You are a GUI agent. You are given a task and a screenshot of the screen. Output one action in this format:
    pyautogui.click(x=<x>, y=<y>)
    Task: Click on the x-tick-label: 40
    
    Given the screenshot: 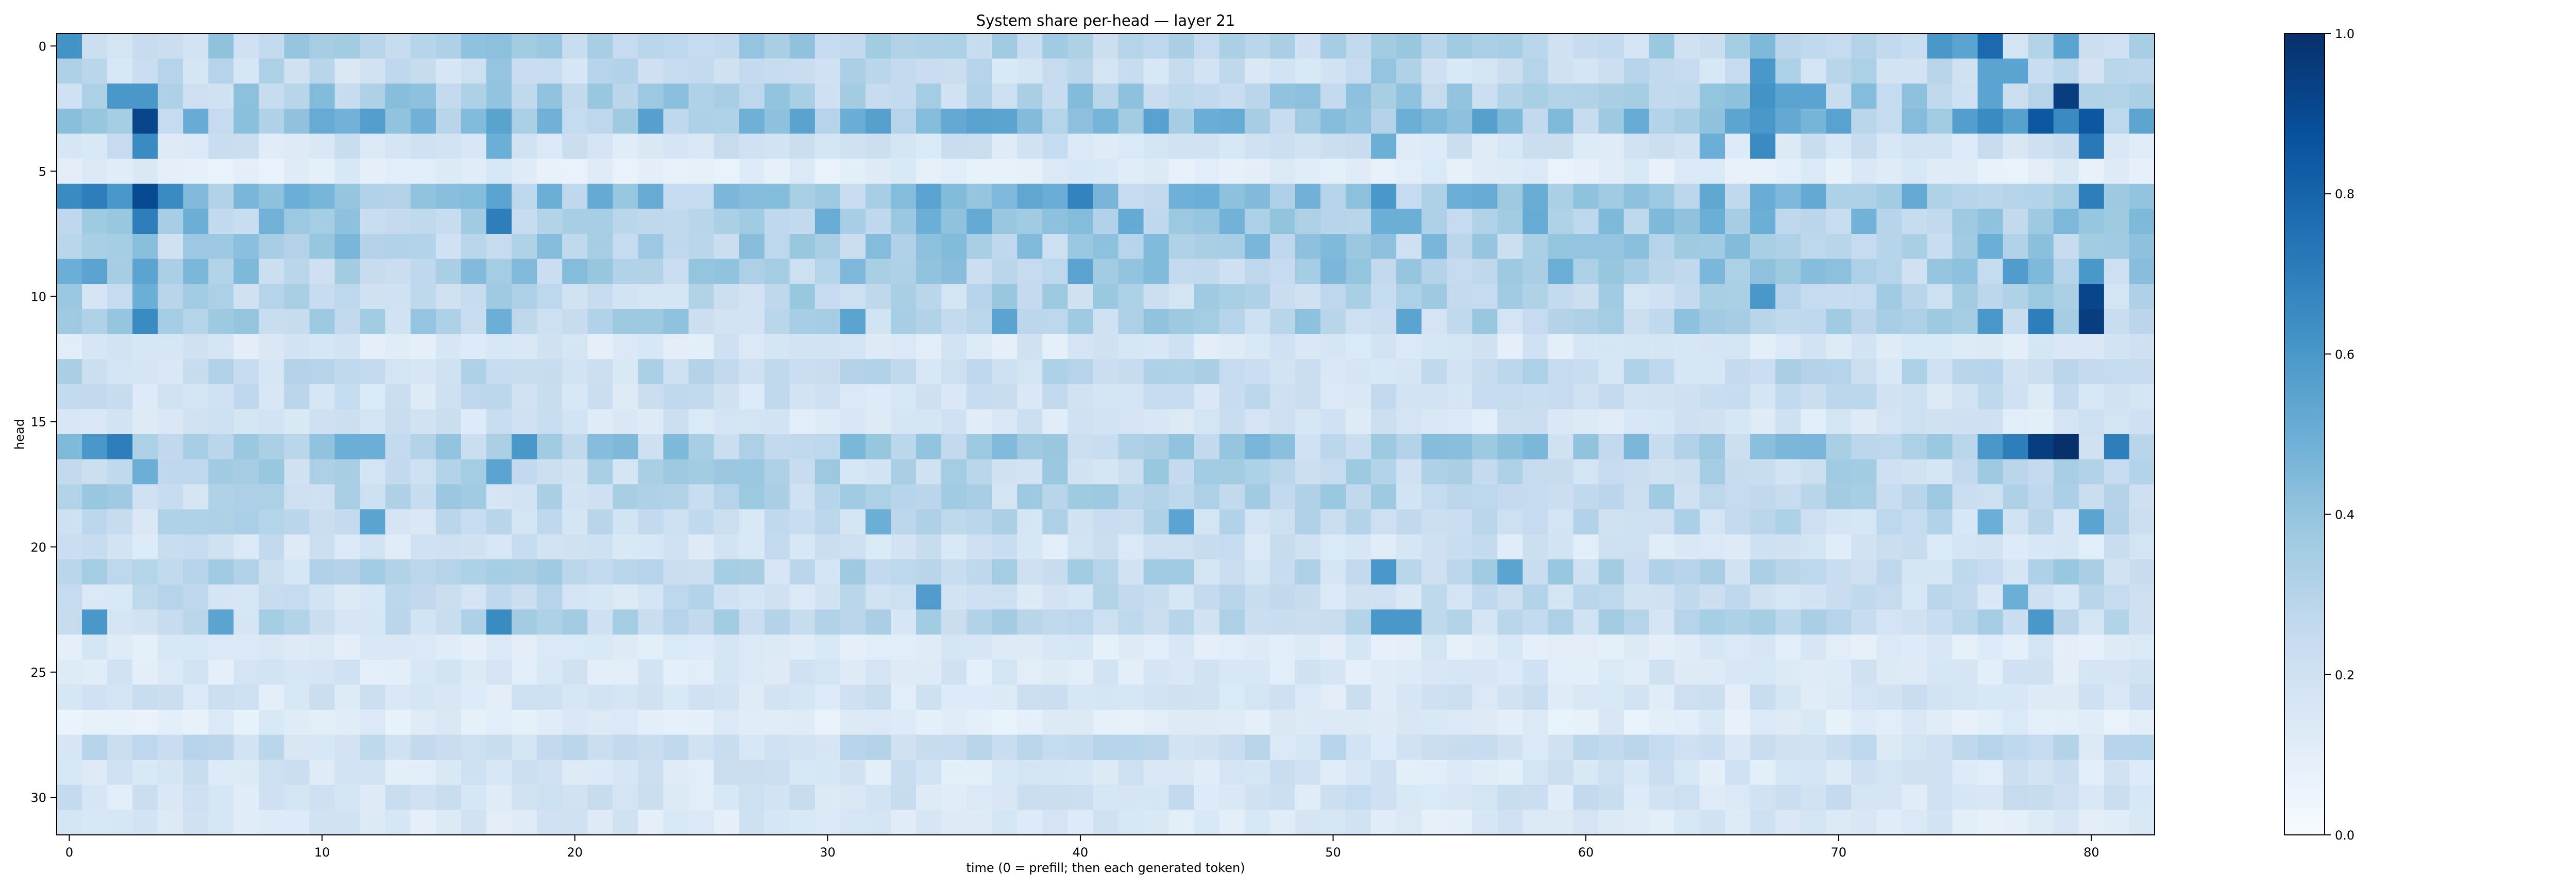 What is the action you would take?
    pyautogui.click(x=1081, y=852)
    